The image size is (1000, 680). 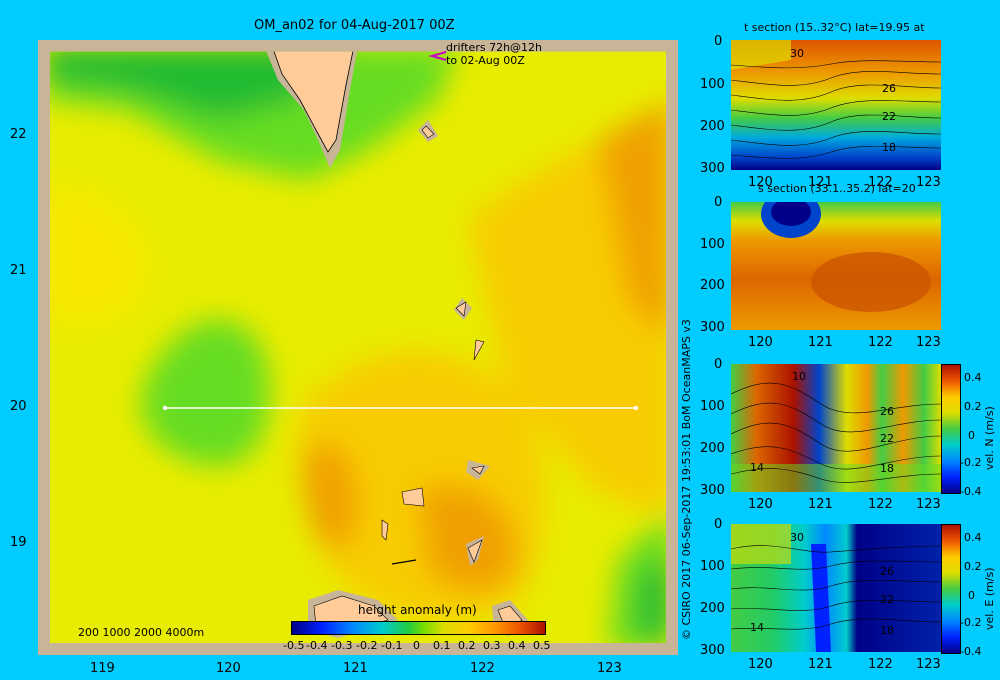 What do you see at coordinates (317, 645) in the screenshot?
I see `colorbar-tick: -0.4` at bounding box center [317, 645].